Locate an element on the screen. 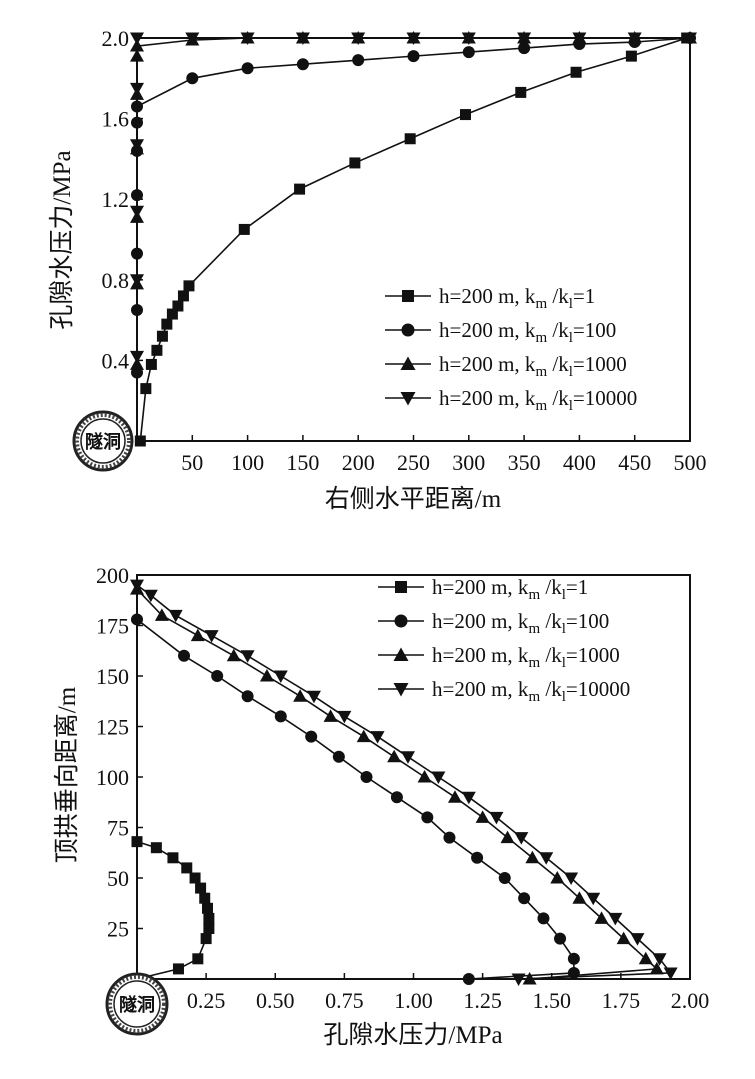 The image size is (755, 1079). y-tick-label: 175 is located at coordinates (112, 626).